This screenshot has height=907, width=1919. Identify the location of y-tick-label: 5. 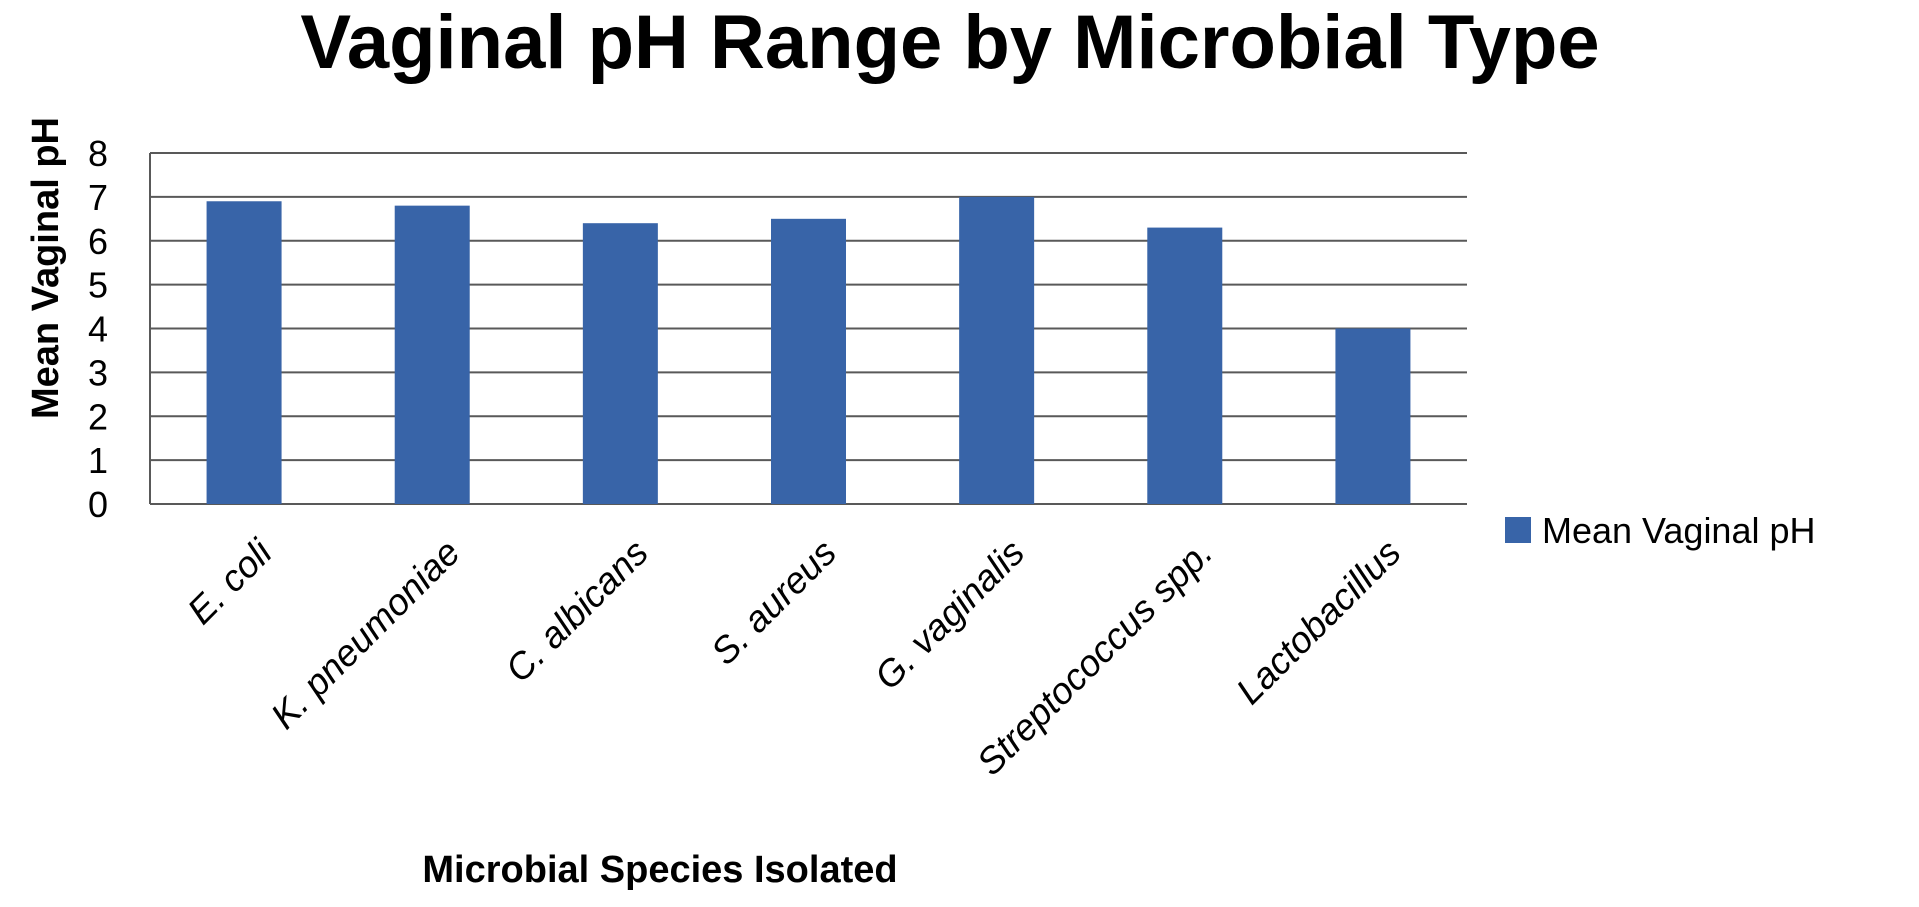
(98, 285).